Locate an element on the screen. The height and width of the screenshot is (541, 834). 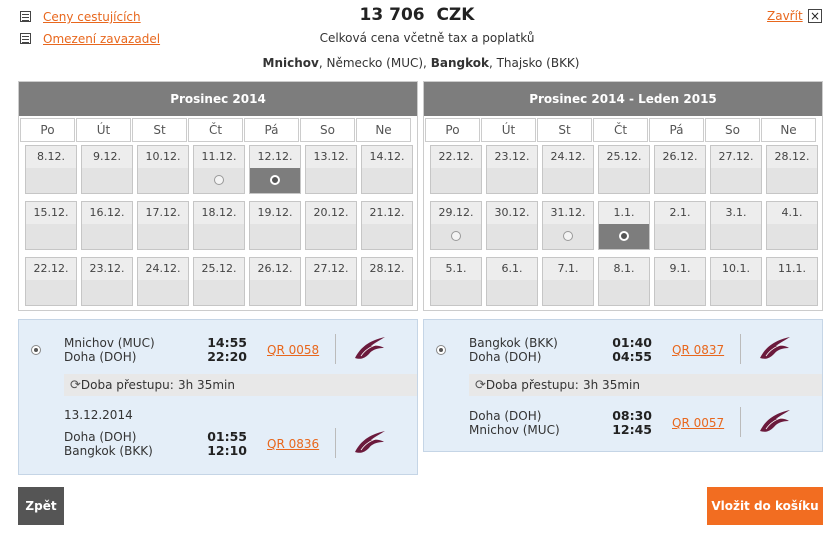
calendar-day-date: 12.12. is located at coordinates (275, 157).